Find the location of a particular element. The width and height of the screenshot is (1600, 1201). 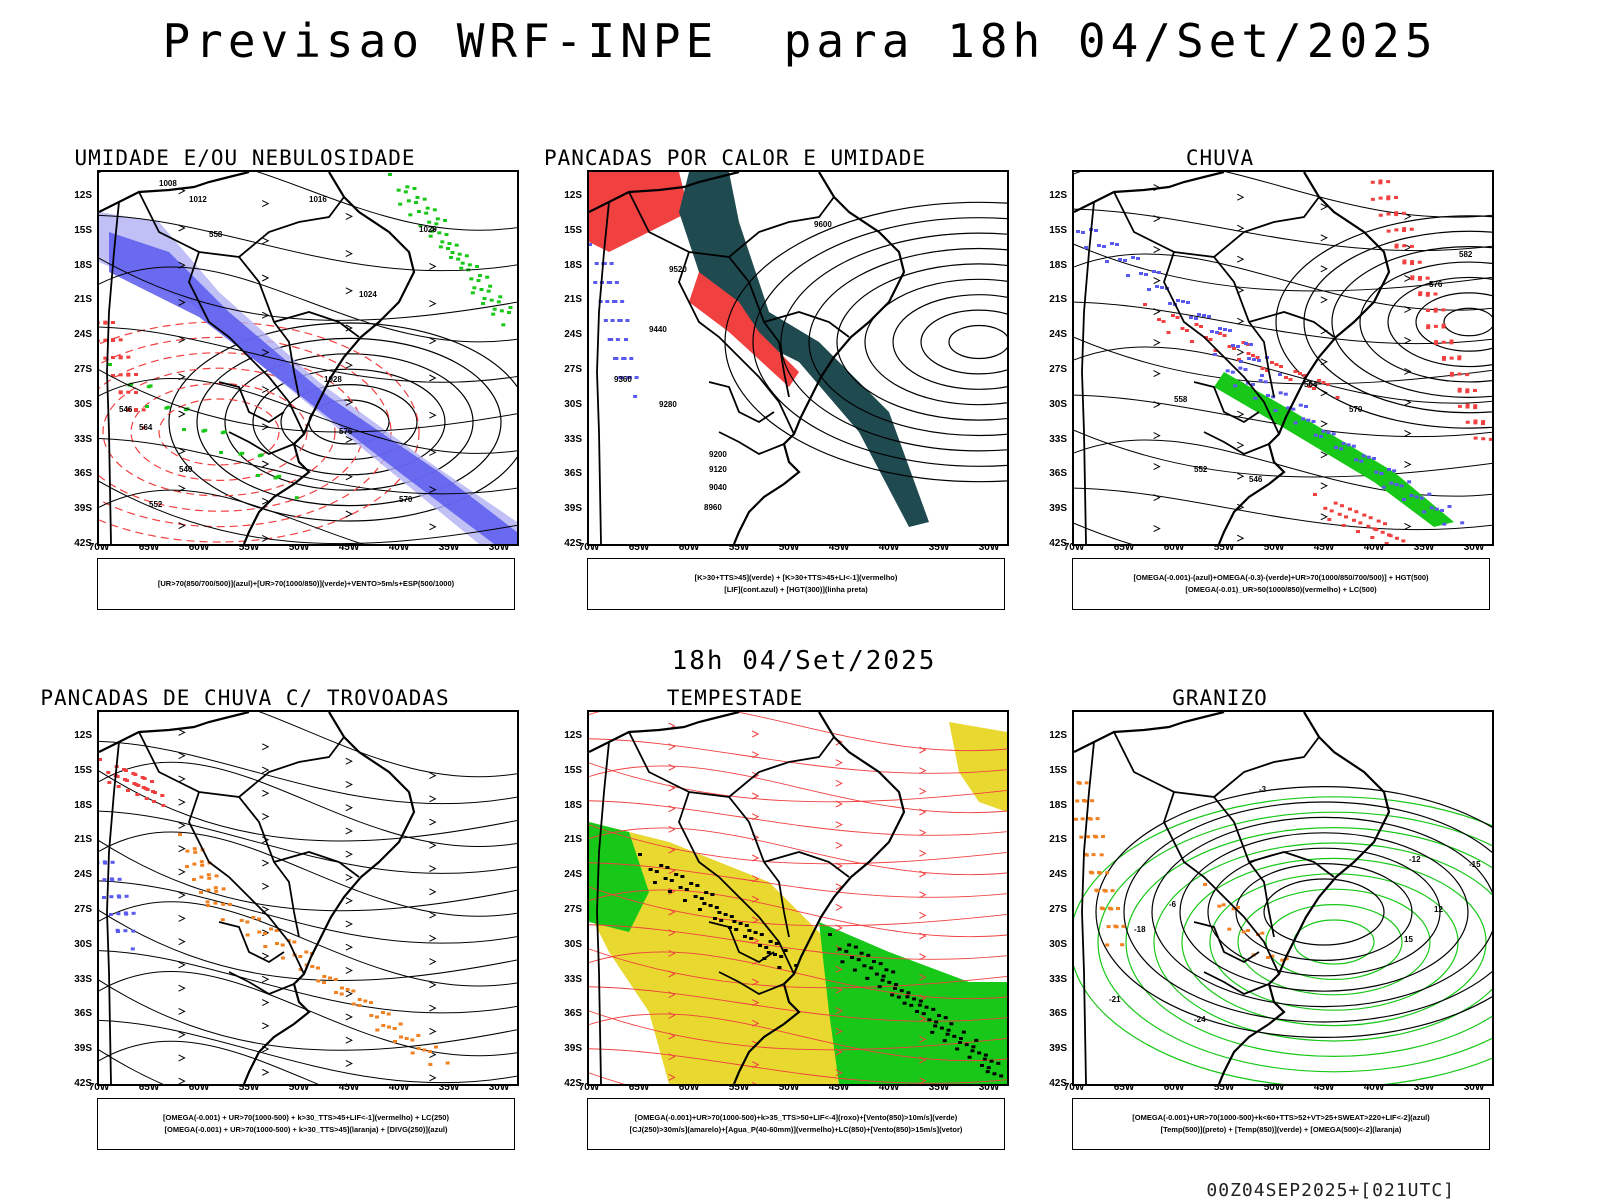

contour-label: 9600 is located at coordinates (823, 224).